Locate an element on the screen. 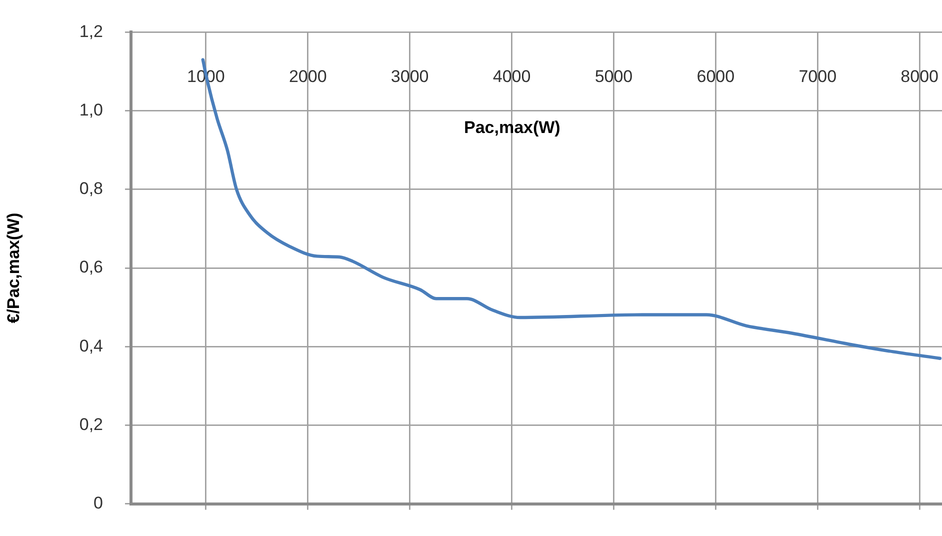 Image resolution: width=942 pixels, height=536 pixels. x-tick-label: 8000 is located at coordinates (919, 76).